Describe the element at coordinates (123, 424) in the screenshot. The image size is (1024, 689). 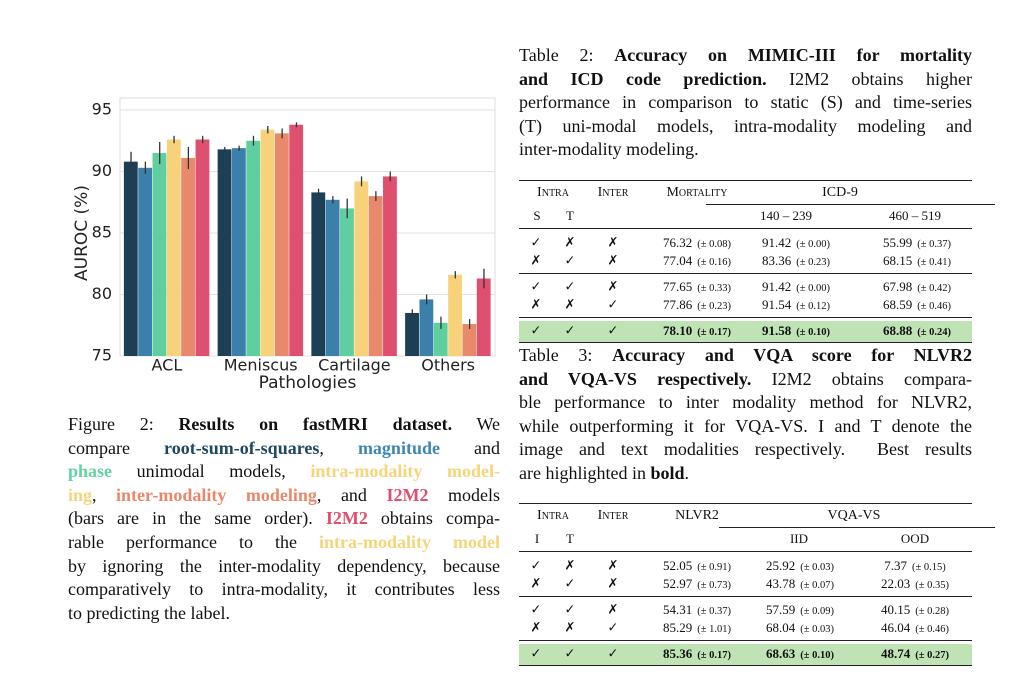
I see `caption-text: Figure 2:` at that location.